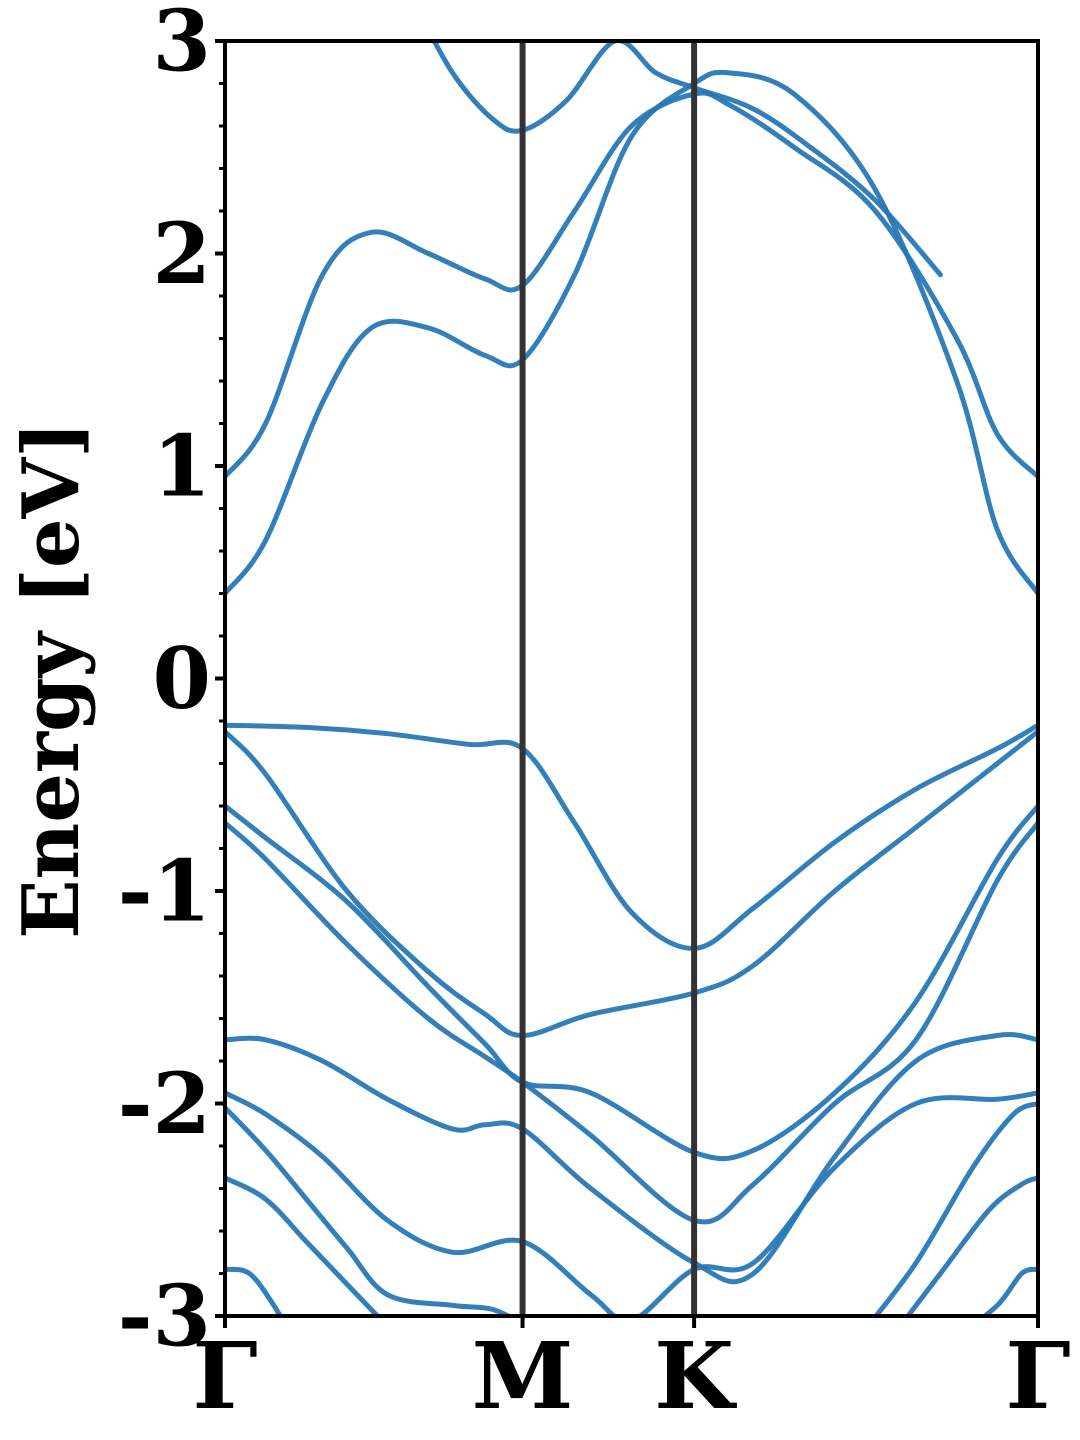  Describe the element at coordinates (608, 678) in the screenshot. I see `kpoint-lines` at that location.